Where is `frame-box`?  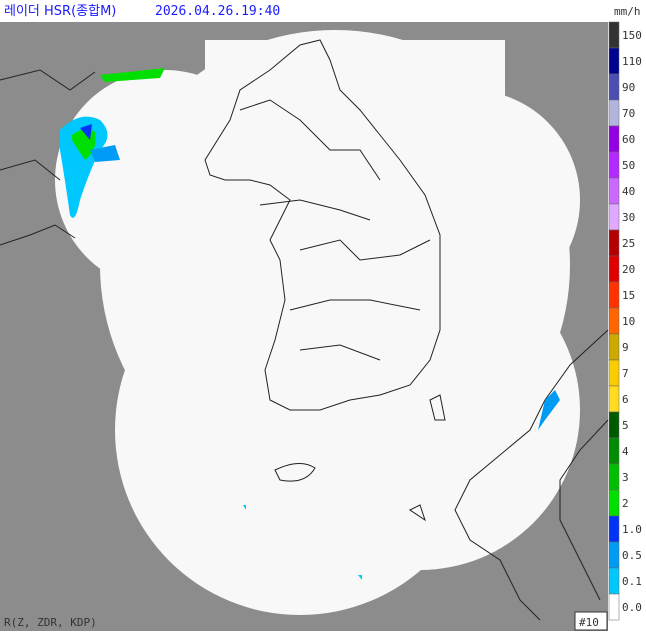
frame-box is located at coordinates (591, 621).